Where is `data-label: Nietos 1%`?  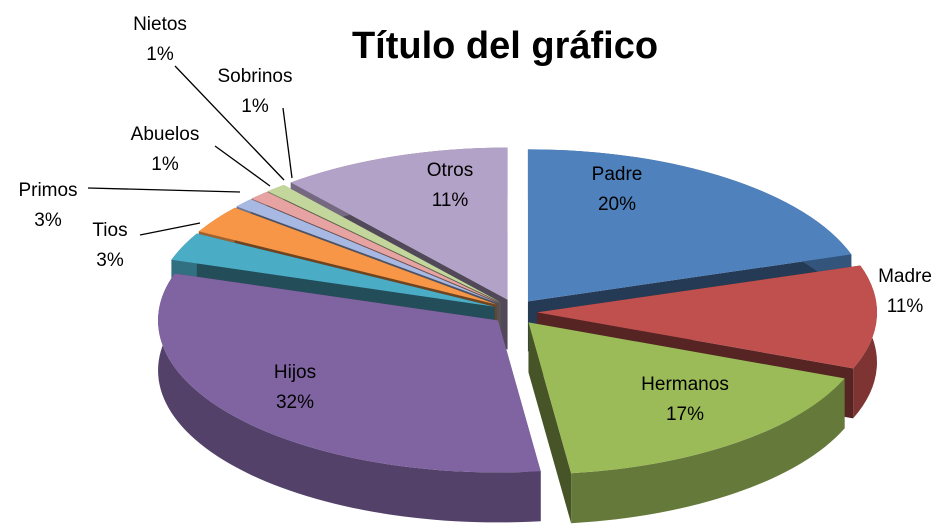
data-label: Nietos 1% is located at coordinates (160, 39).